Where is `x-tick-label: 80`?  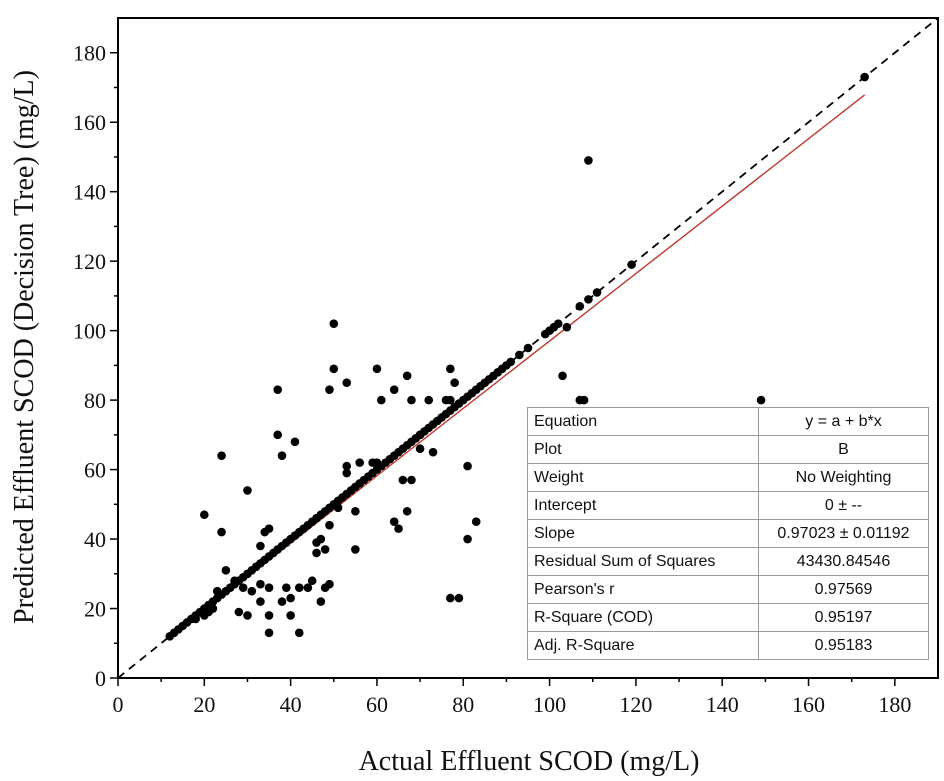
x-tick-label: 80 is located at coordinates (463, 704).